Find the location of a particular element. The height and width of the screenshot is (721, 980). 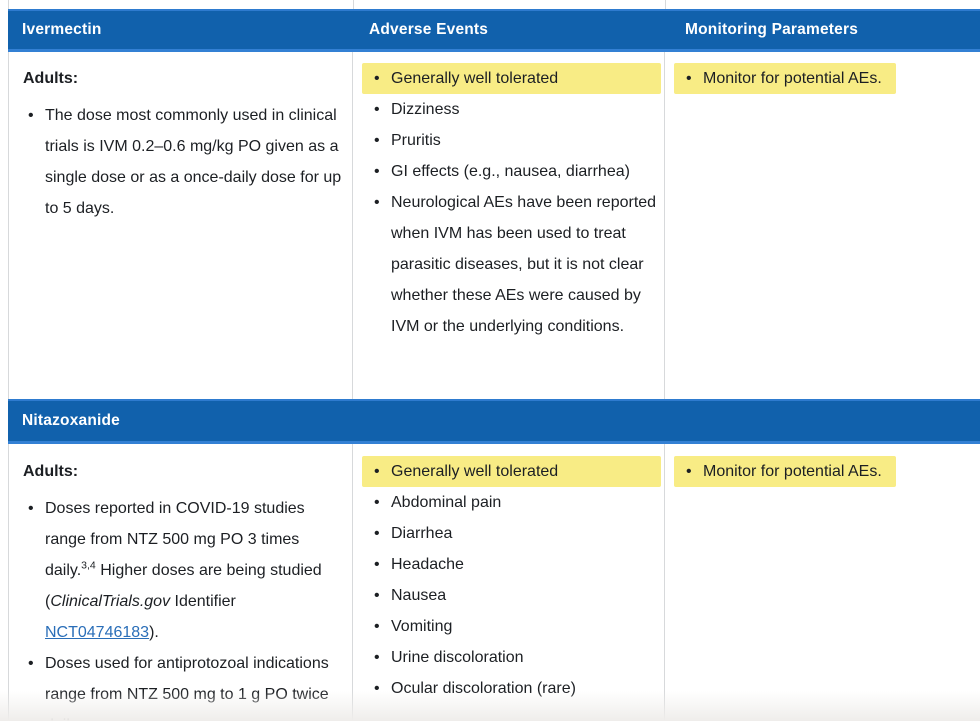

dose-text: ). is located at coordinates (154, 632).